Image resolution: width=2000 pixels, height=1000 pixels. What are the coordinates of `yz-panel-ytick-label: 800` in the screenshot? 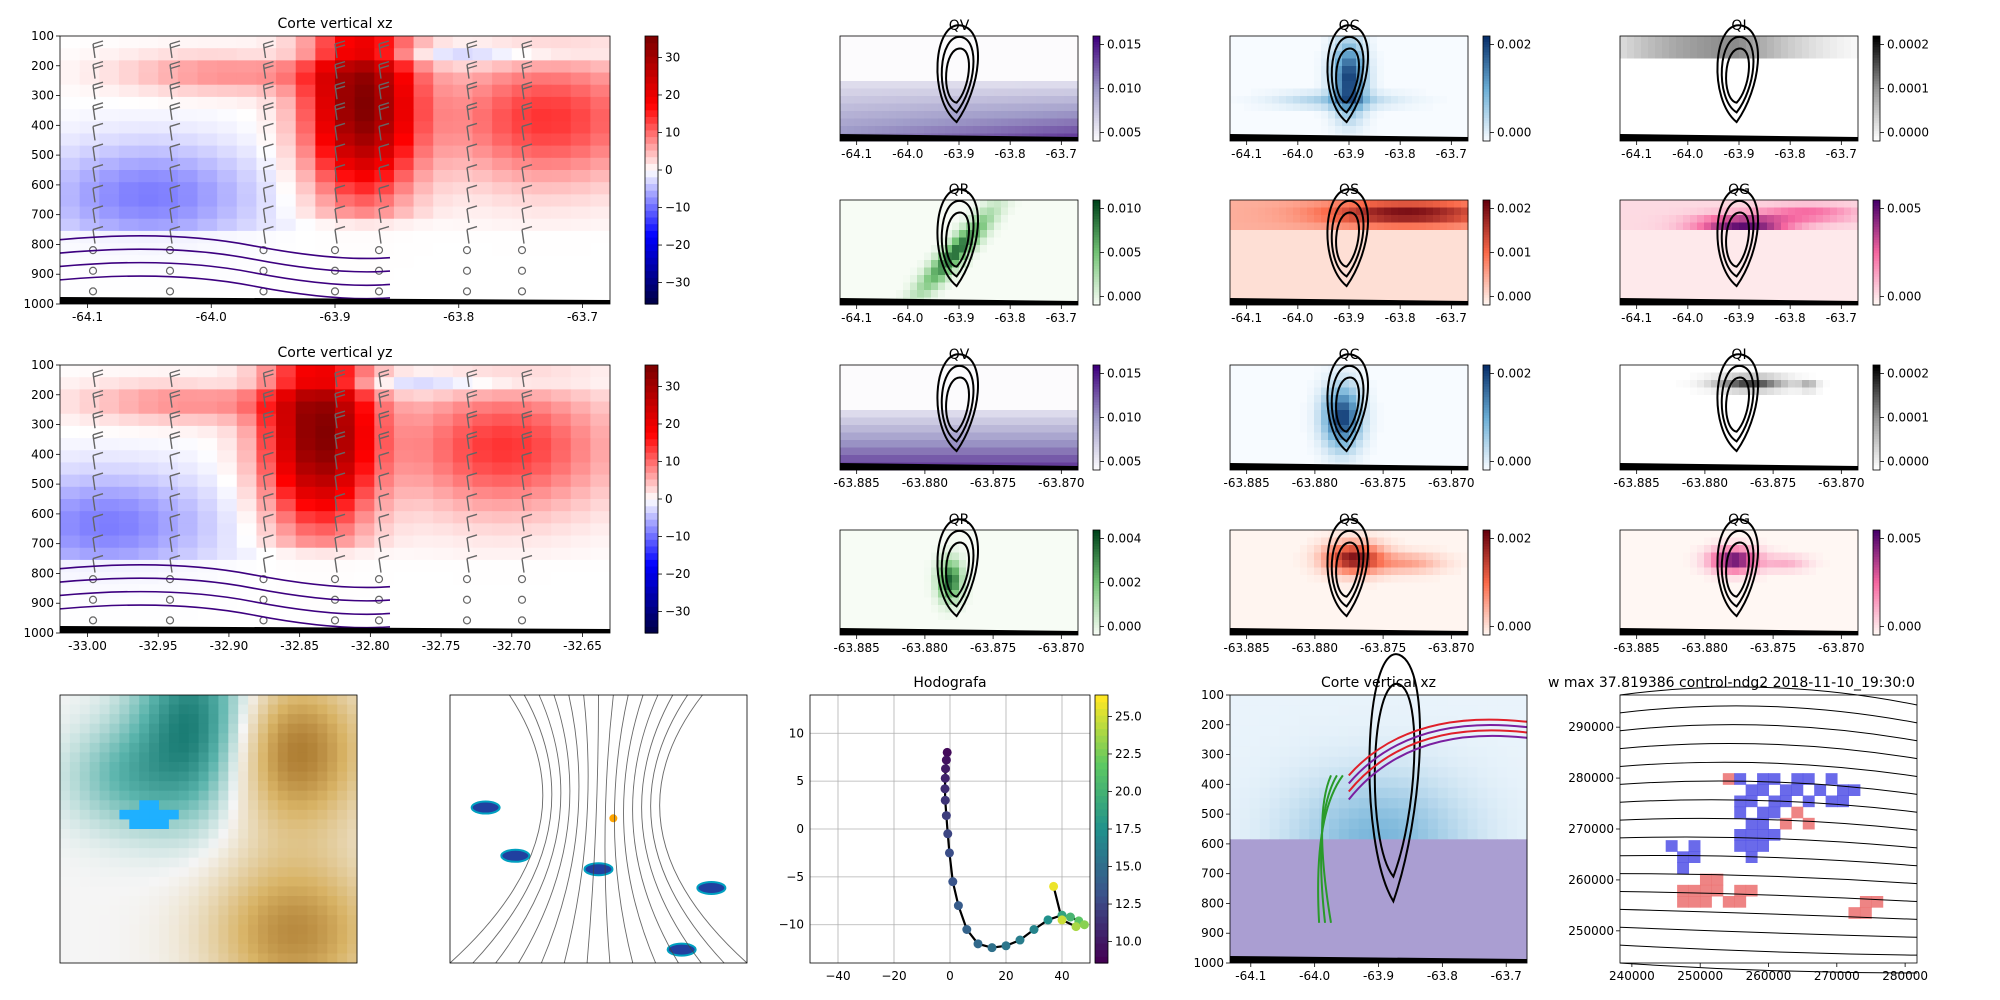 It's located at (42, 573).